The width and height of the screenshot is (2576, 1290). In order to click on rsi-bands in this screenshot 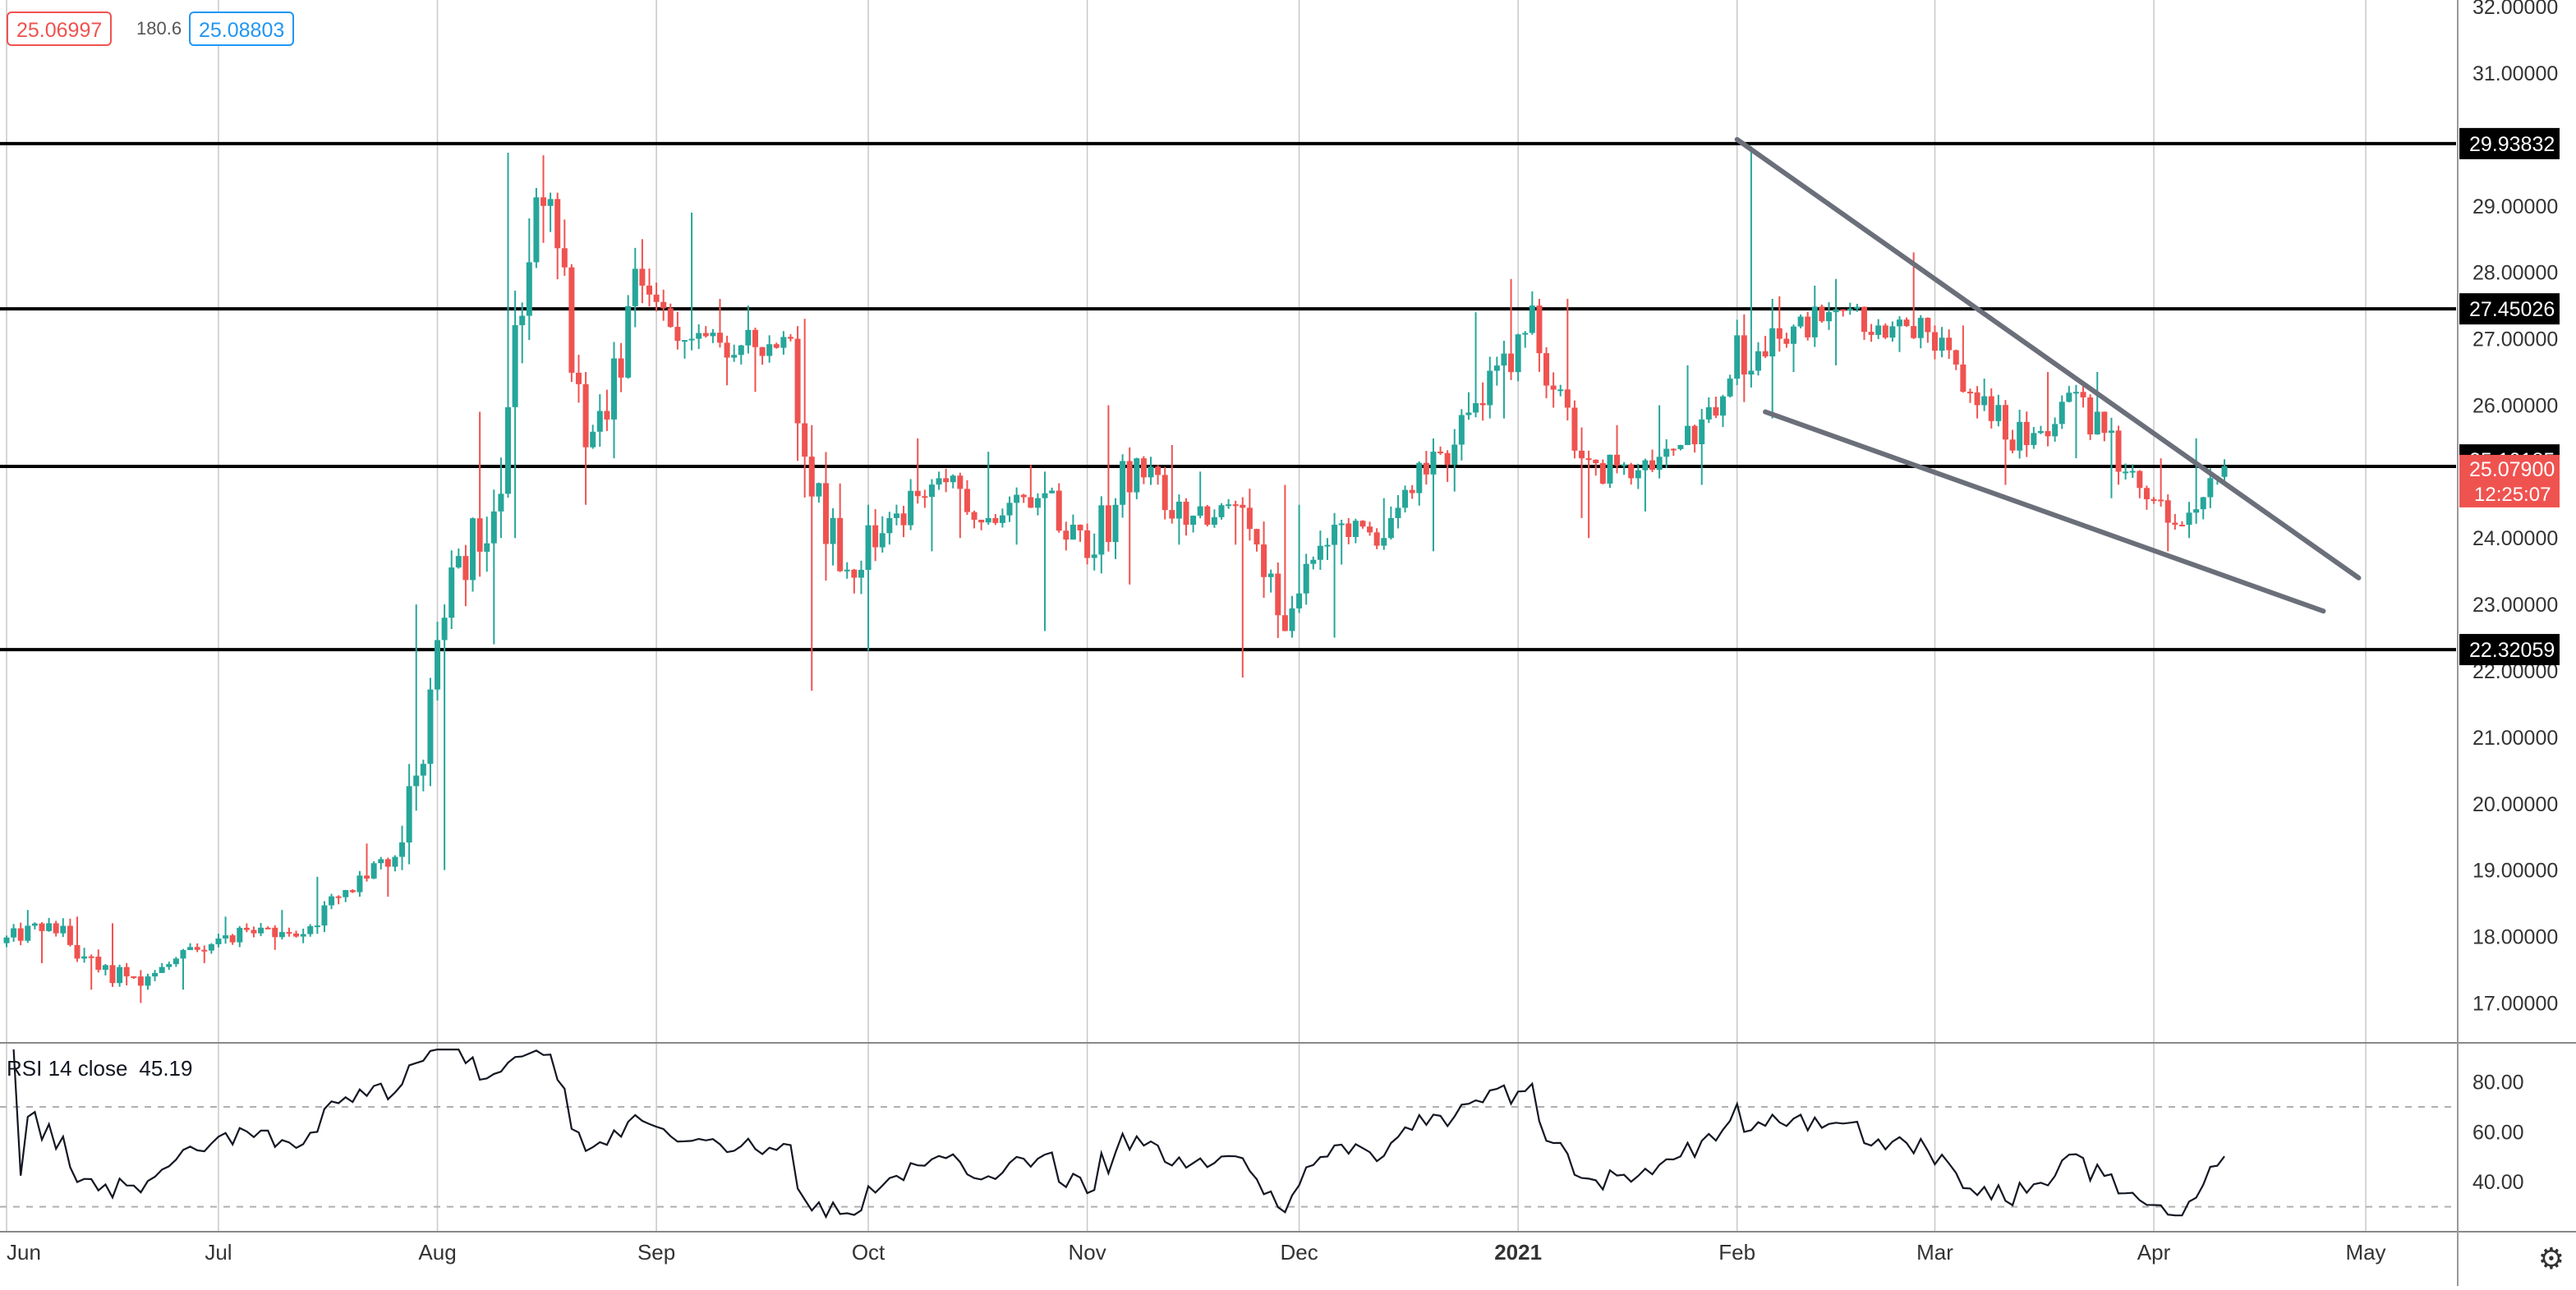, I will do `click(1228, 1157)`.